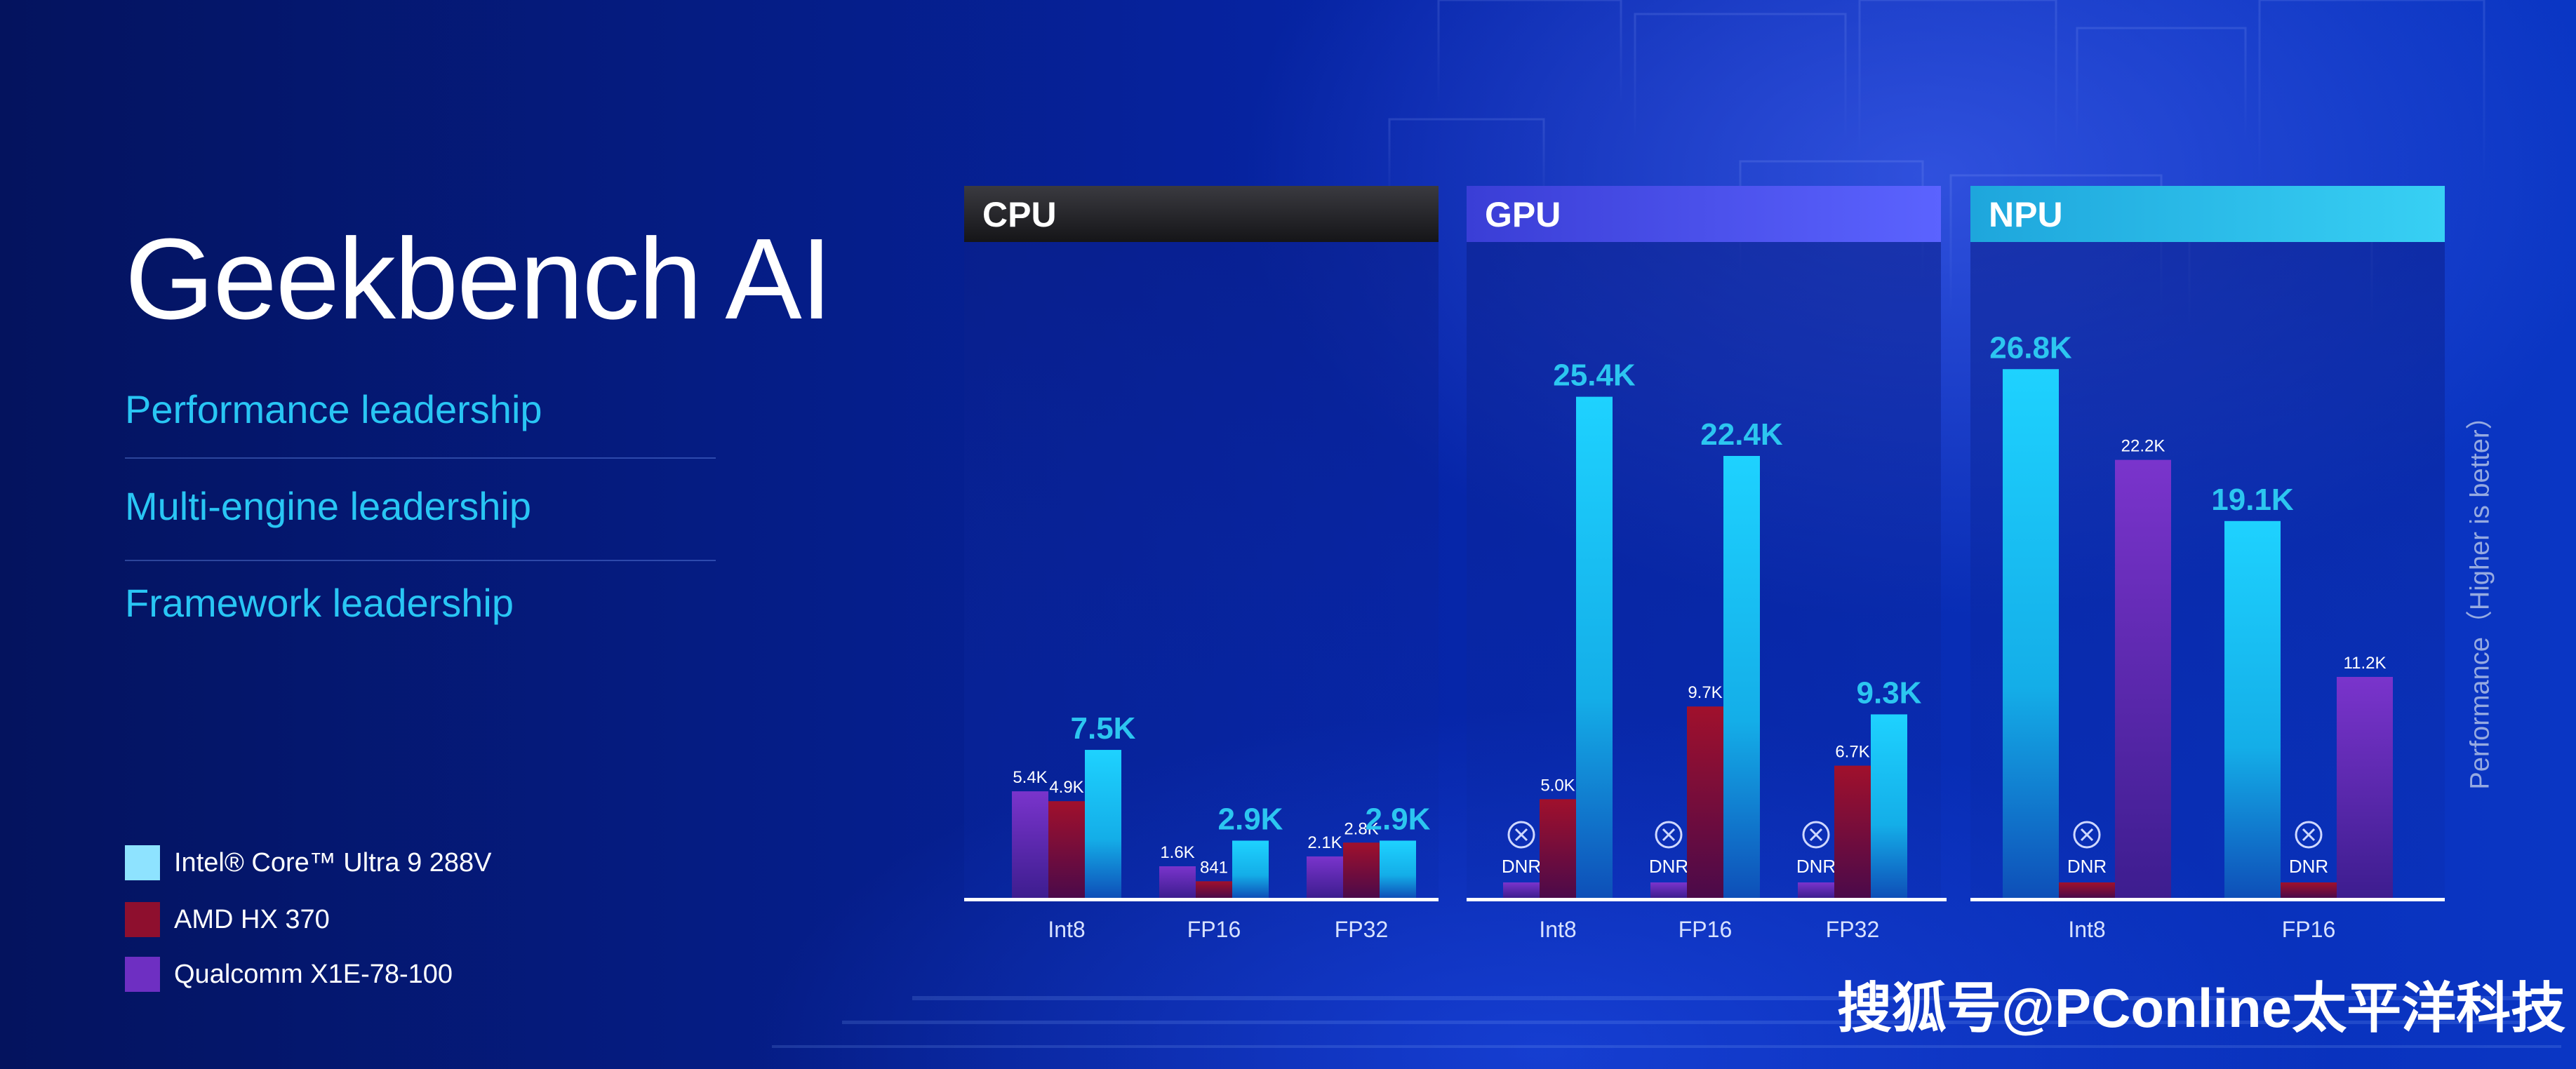  Describe the element at coordinates (1325, 843) in the screenshot. I see `bar-value-label: 2.1K` at that location.